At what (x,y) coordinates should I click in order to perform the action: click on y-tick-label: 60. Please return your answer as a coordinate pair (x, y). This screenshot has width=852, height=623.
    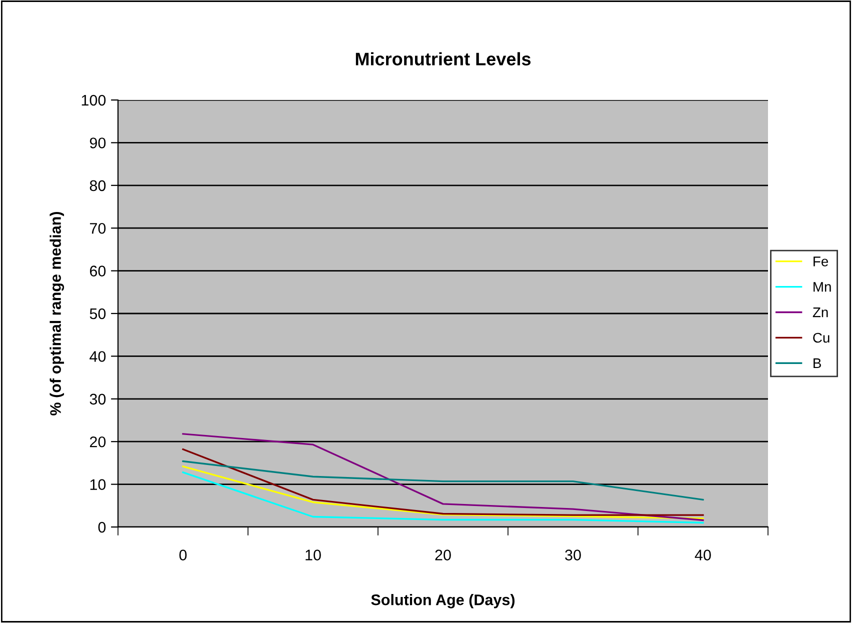
    Looking at the image, I should click on (98, 271).